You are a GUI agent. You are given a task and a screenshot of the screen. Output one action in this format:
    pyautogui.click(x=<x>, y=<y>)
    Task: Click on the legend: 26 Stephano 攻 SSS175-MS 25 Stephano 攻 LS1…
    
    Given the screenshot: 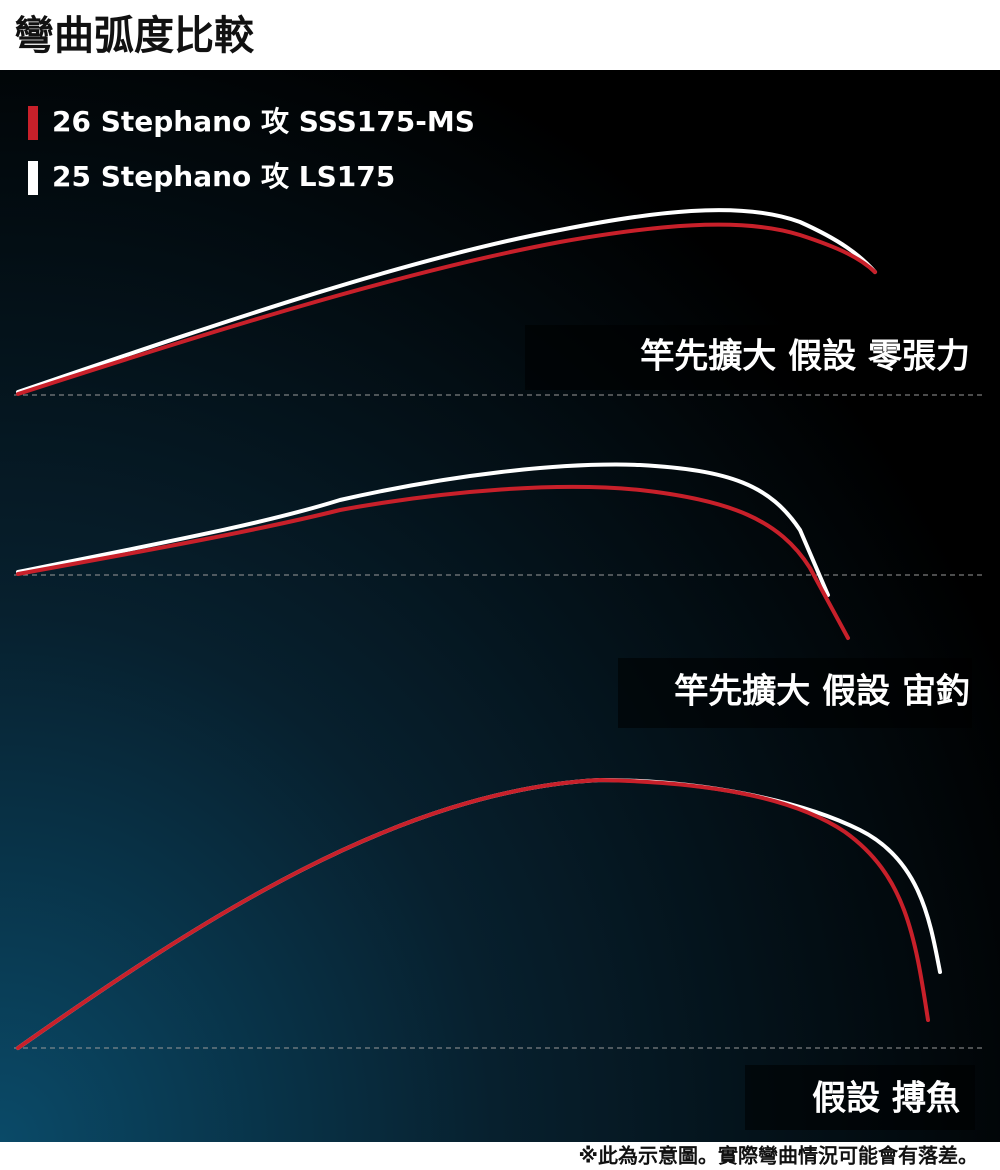 What is the action you would take?
    pyautogui.click(x=251, y=150)
    